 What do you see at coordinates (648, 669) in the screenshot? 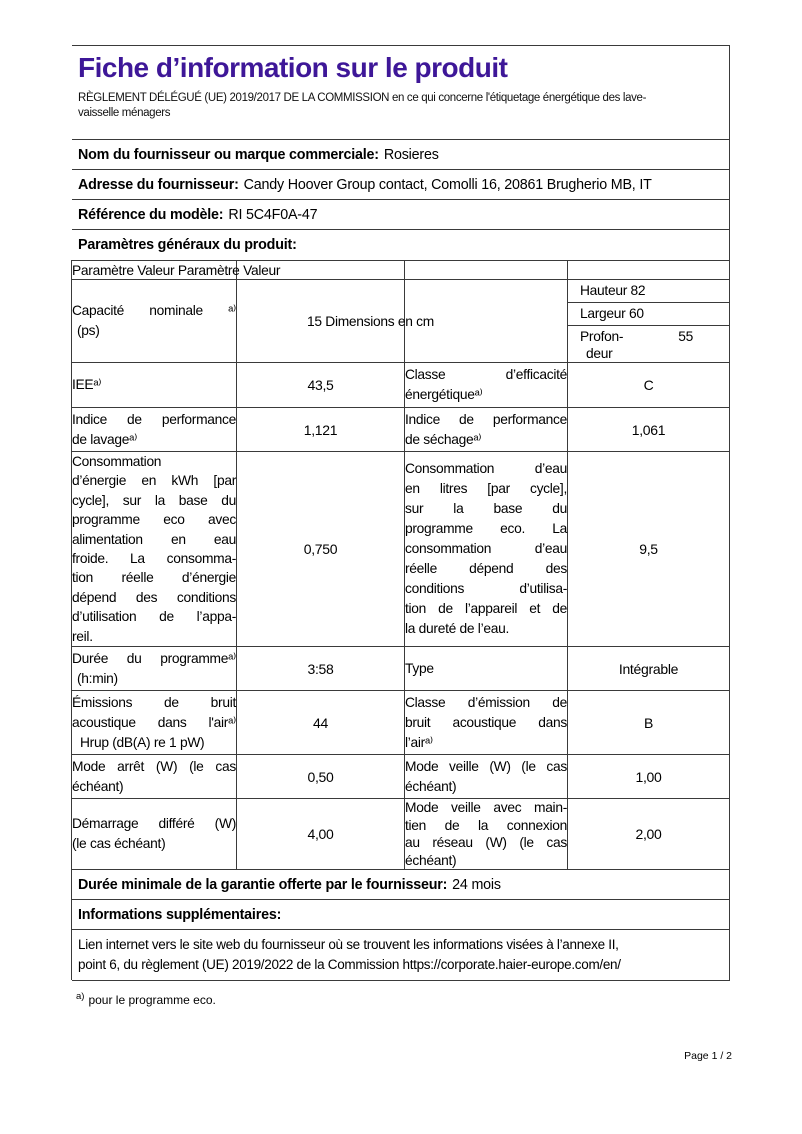
I see `type-value: Intégrable` at bounding box center [648, 669].